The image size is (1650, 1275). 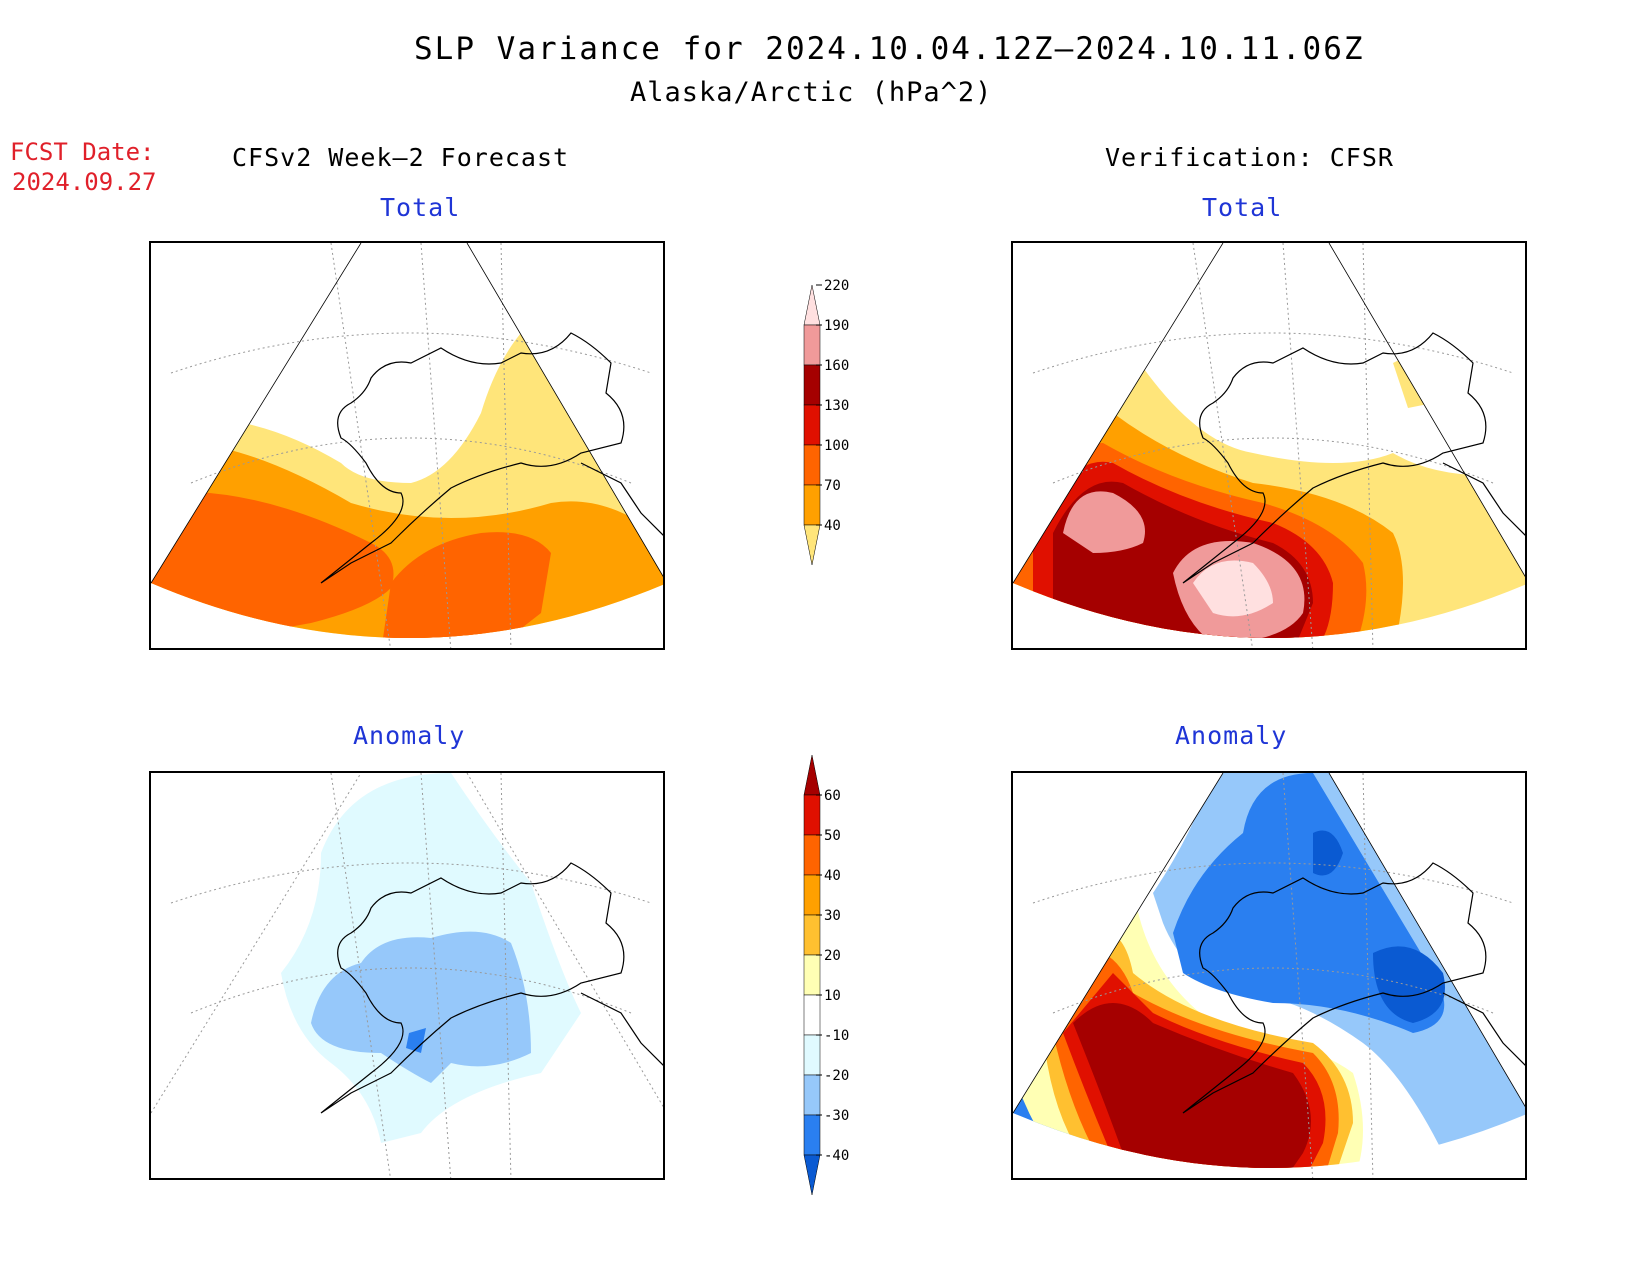 I want to click on fcst-total-coastline, so click(x=491, y=458).